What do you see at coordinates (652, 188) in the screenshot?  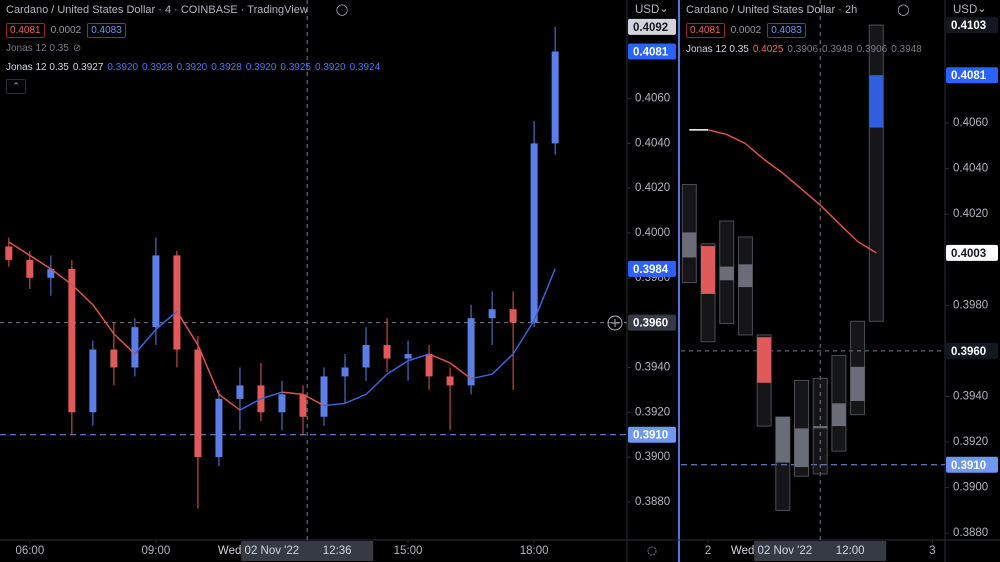 I see `y-tick-label: 0.4020` at bounding box center [652, 188].